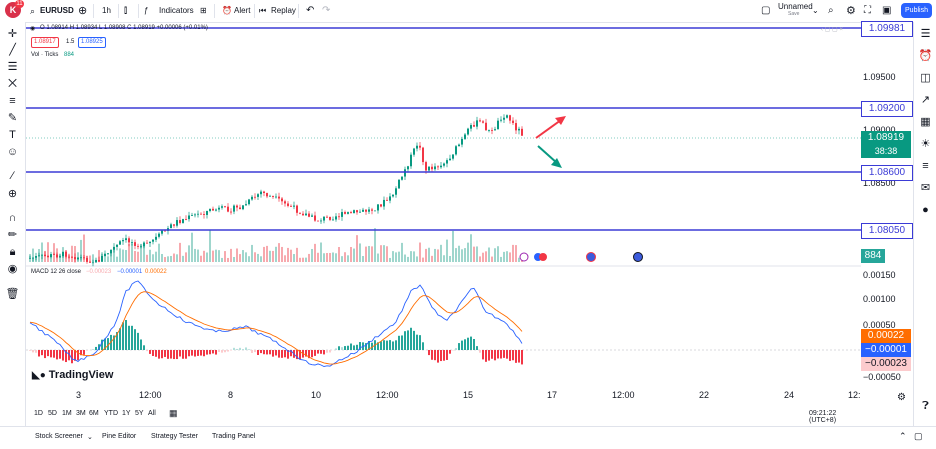 This screenshot has height=449, width=936. Describe the element at coordinates (94, 413) in the screenshot. I see `timeframe-6m: 6M` at that location.